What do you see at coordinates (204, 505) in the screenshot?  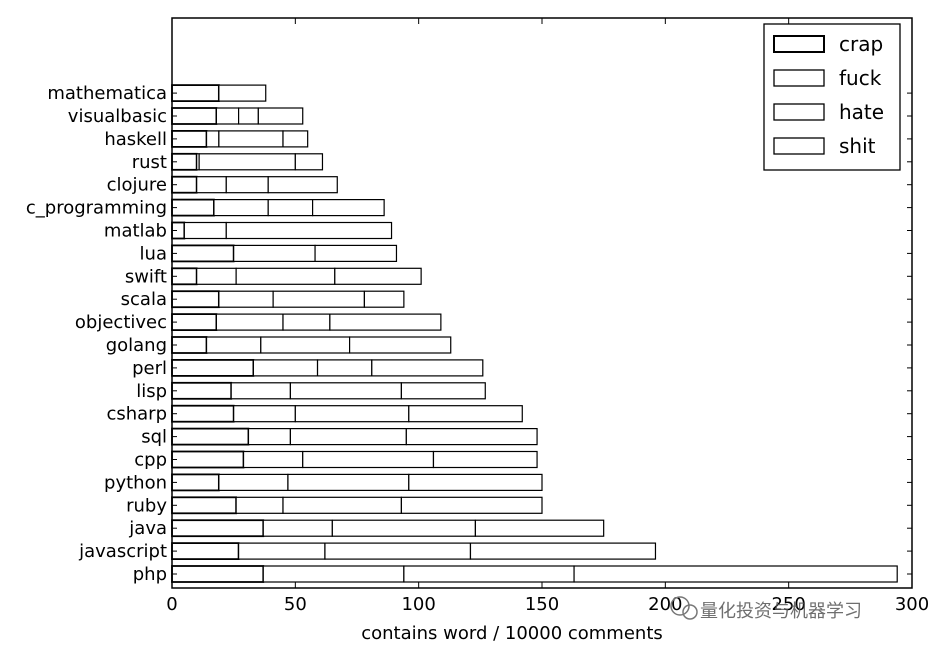 I see `bar-ruby-crap` at bounding box center [204, 505].